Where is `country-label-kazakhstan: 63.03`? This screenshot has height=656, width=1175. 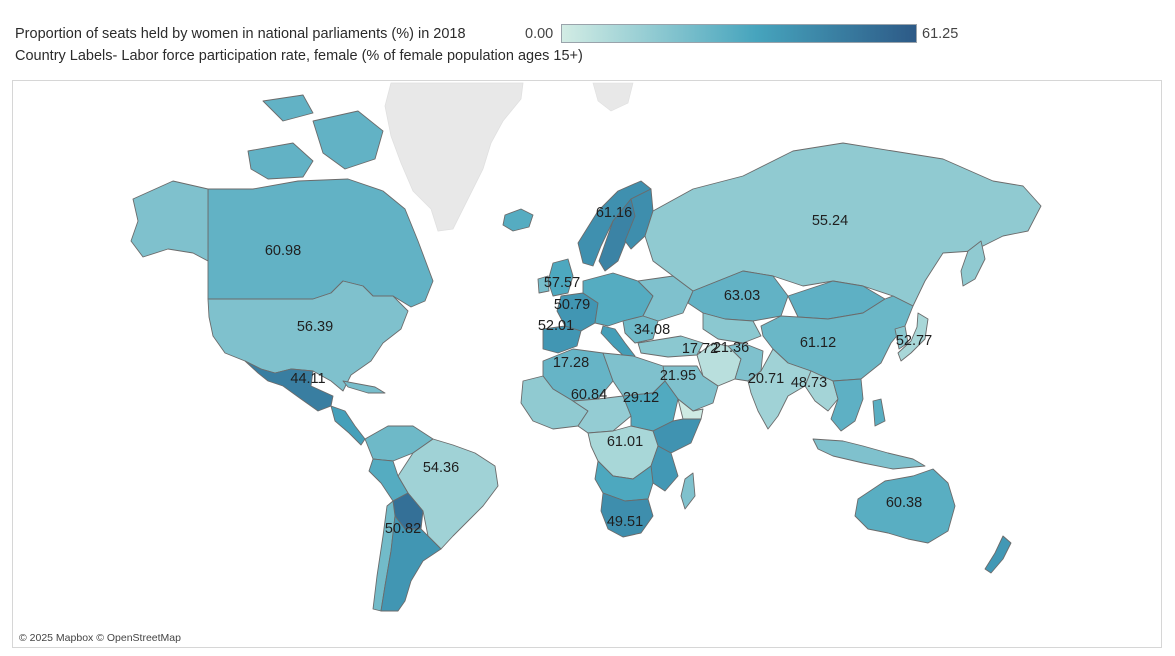
country-label-kazakhstan: 63.03 is located at coordinates (742, 296).